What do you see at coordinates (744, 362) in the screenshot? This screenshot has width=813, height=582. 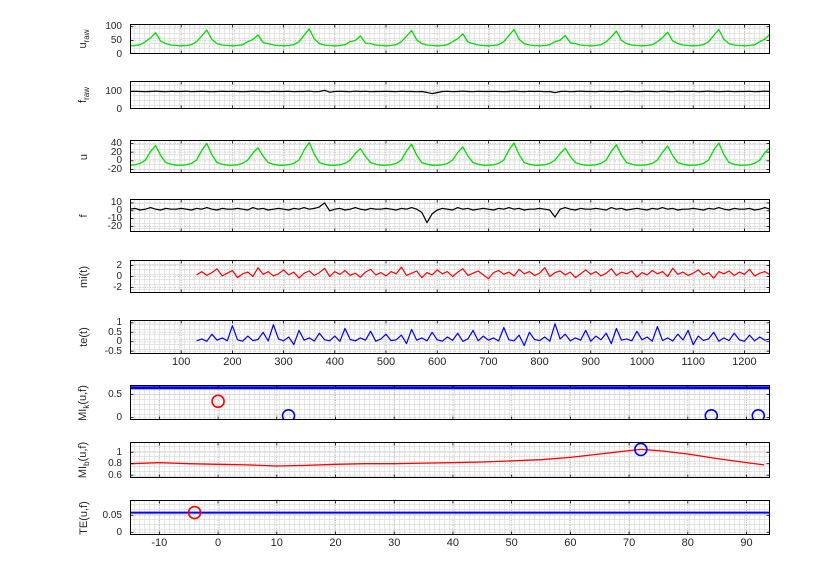 I see `x-tick-label: 1200` at bounding box center [744, 362].